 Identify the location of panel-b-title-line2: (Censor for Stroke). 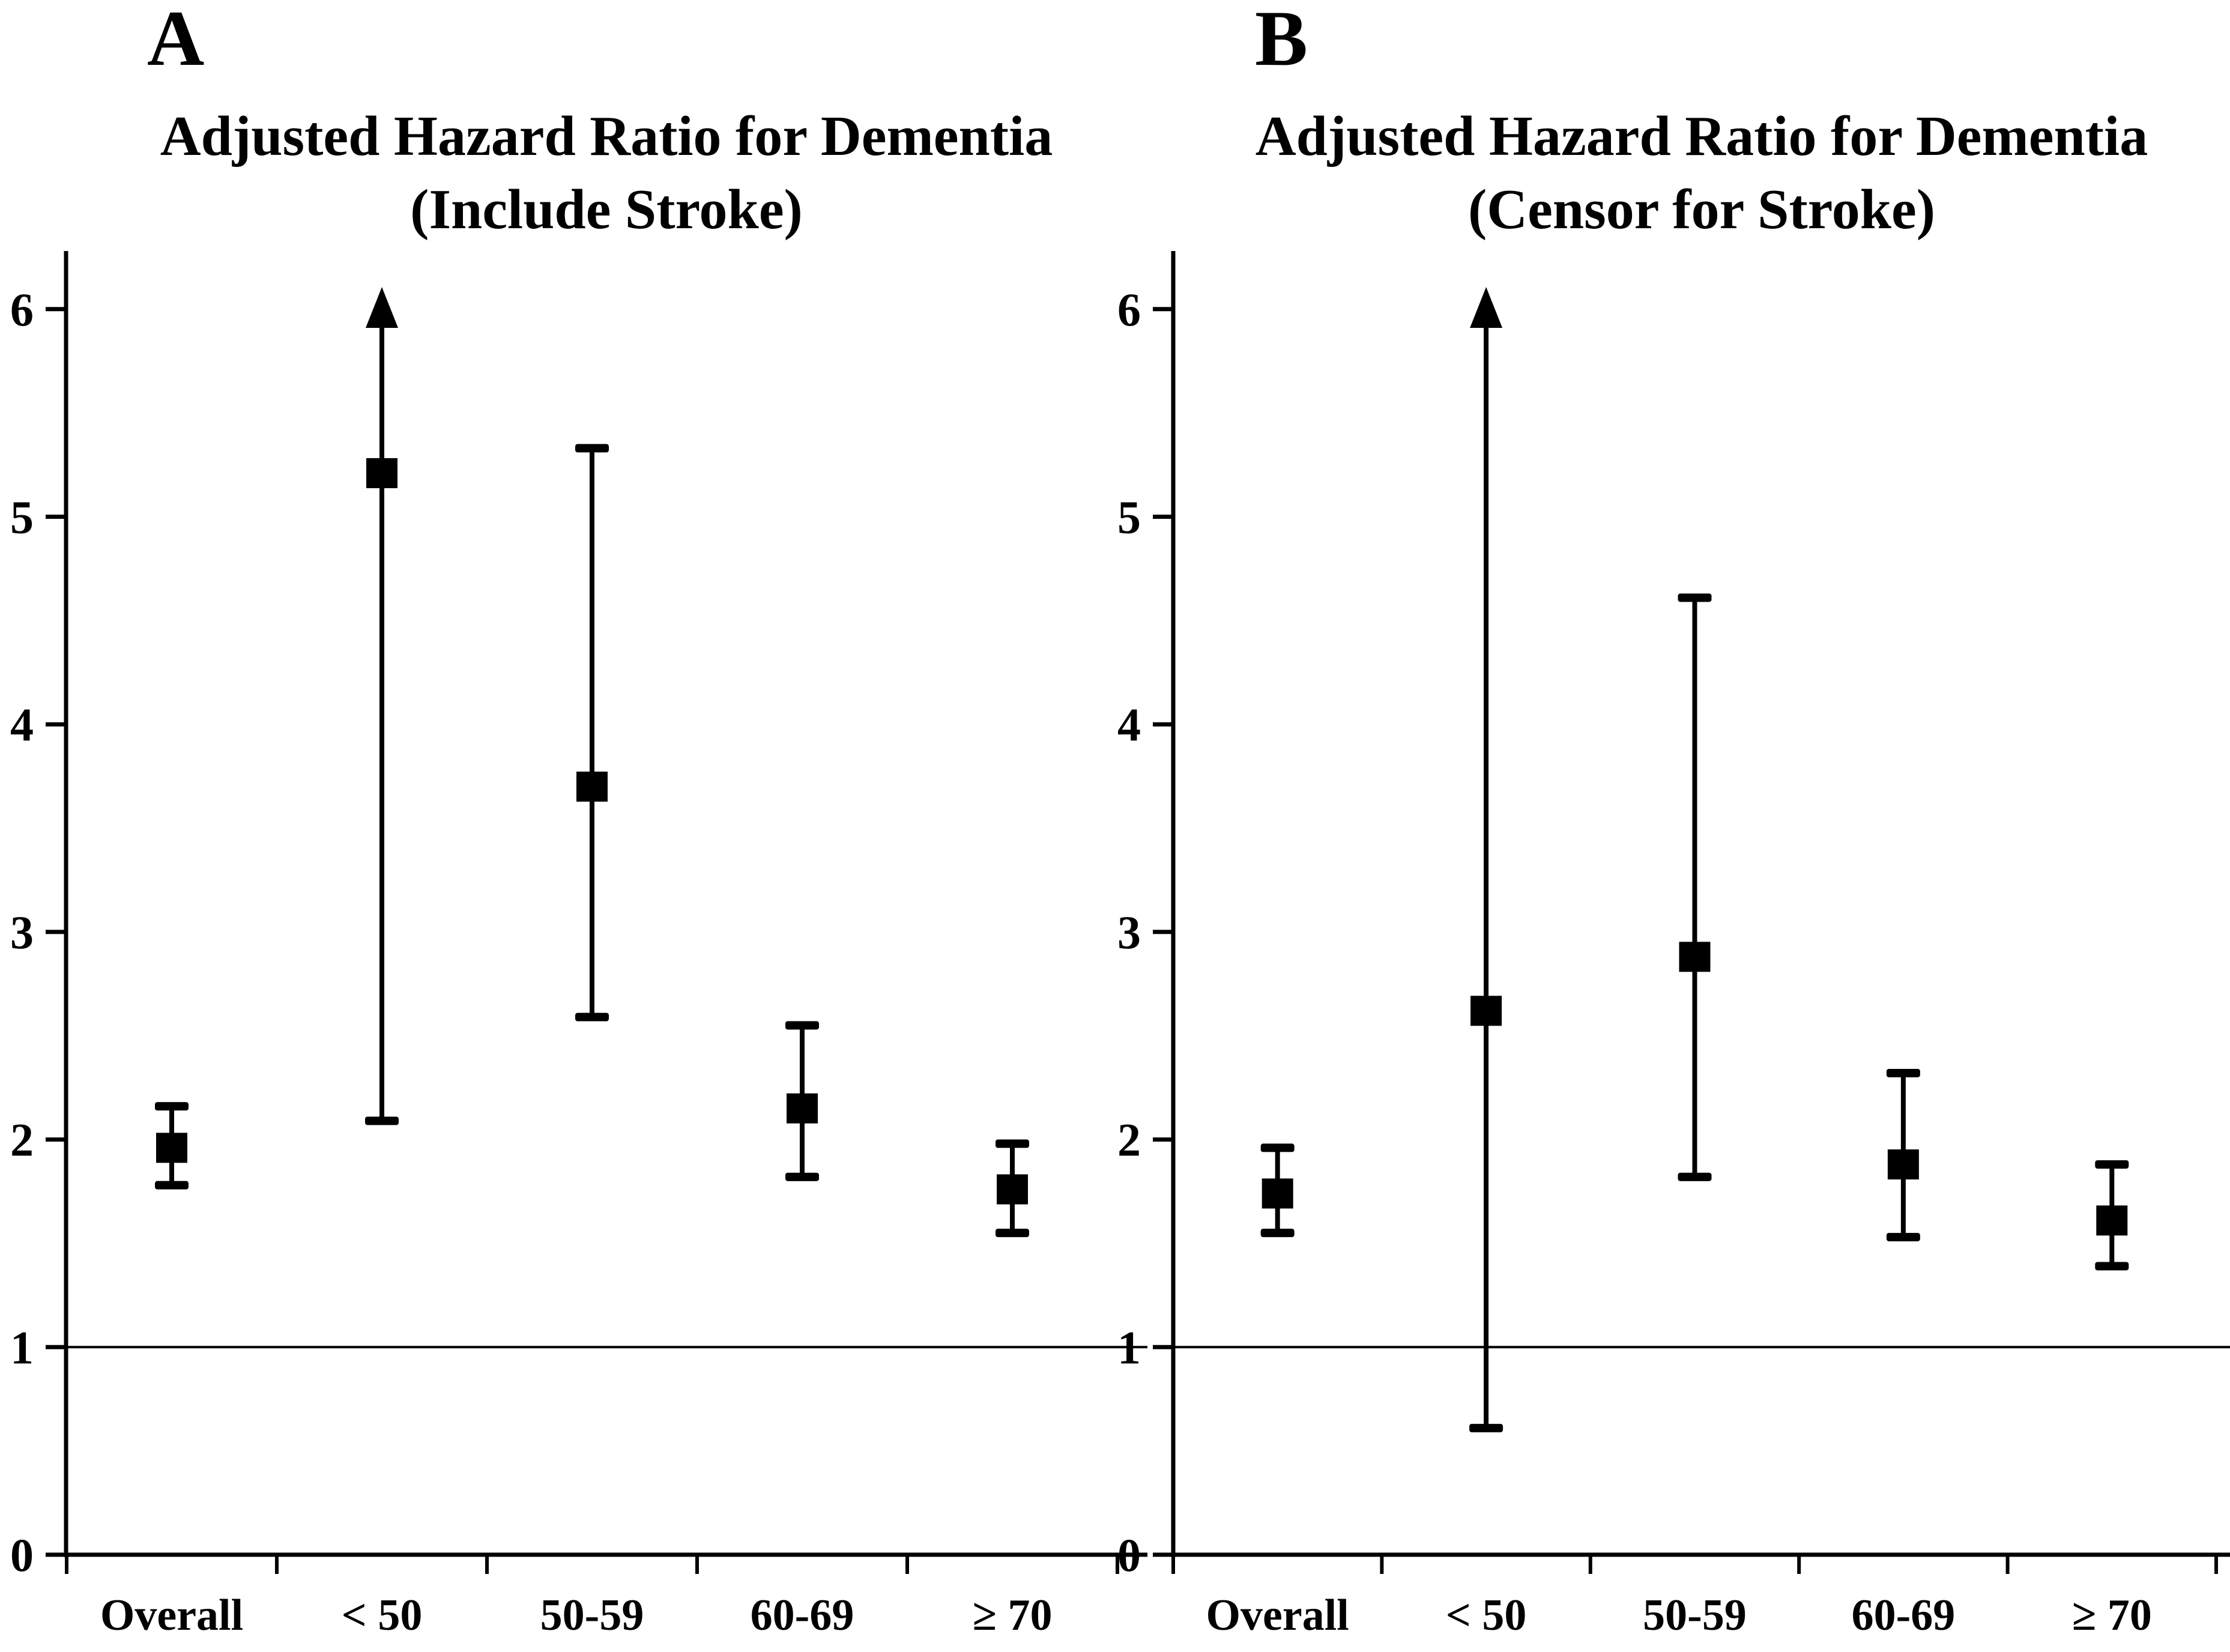
(1701, 210).